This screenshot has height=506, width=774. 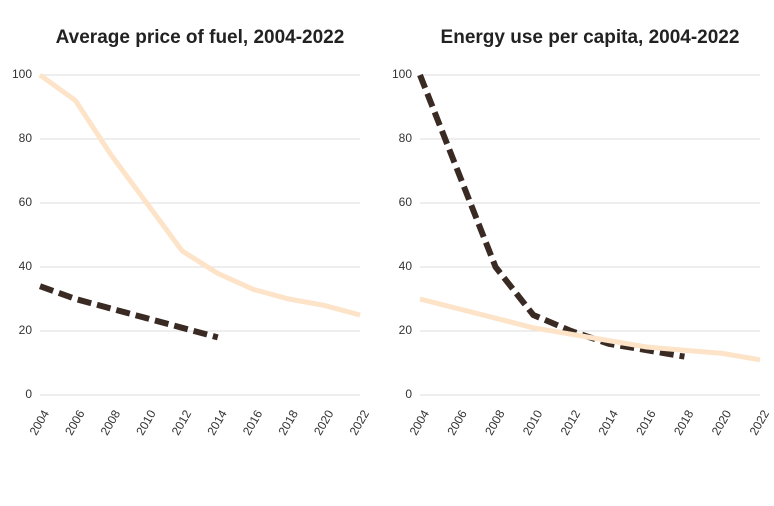 I want to click on chart-title: Average price of fuel, 2004-2022, so click(x=200, y=37).